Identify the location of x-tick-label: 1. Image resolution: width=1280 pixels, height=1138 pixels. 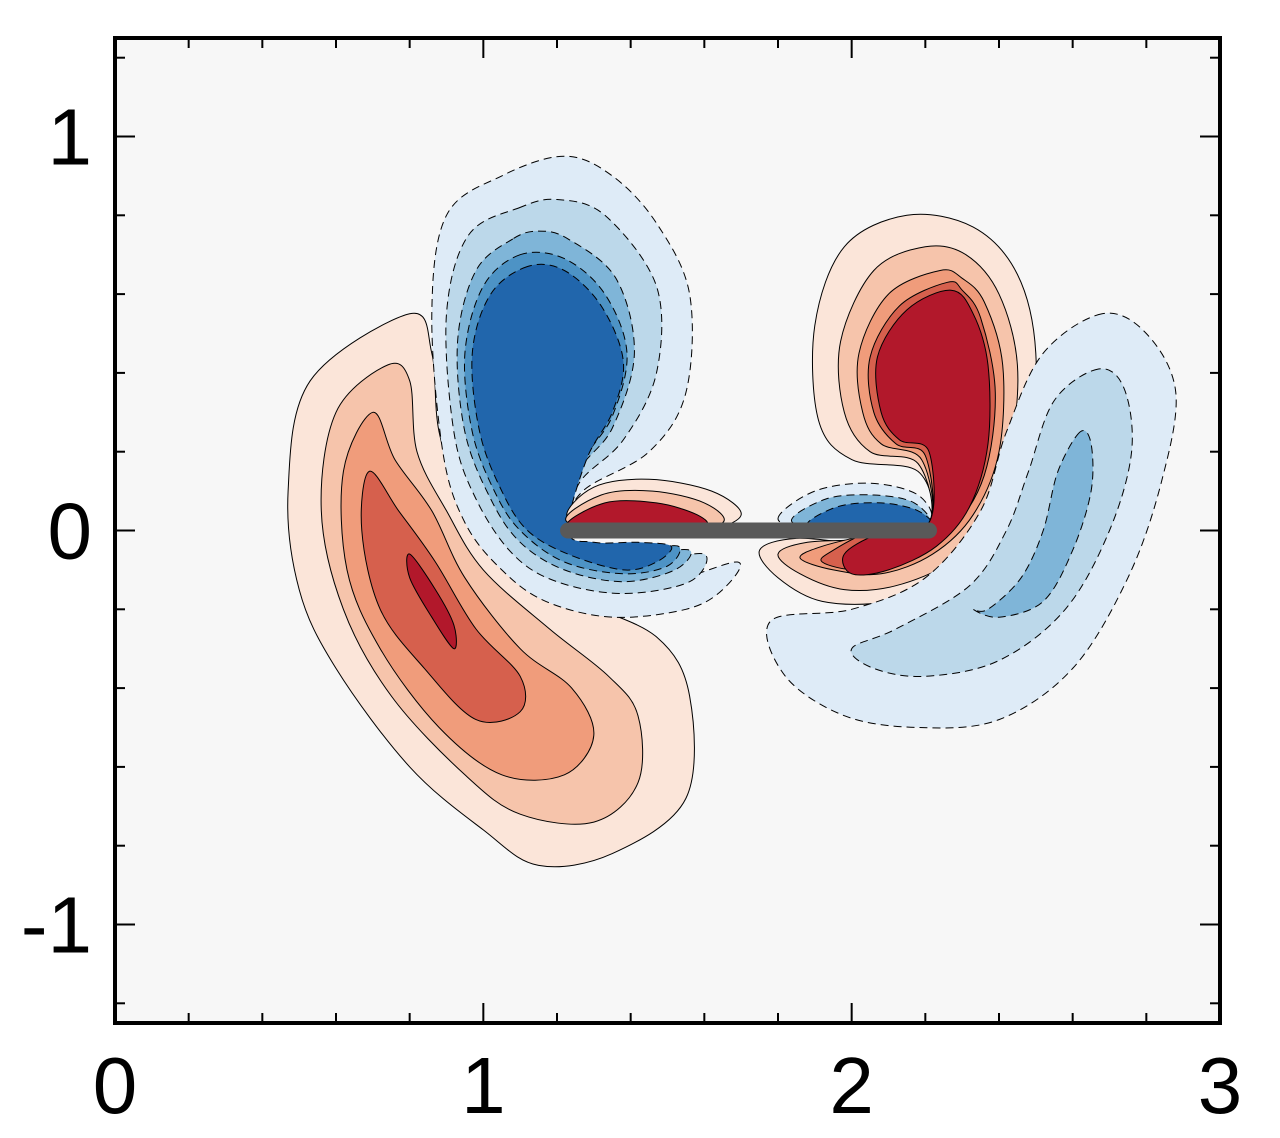
(483, 1085).